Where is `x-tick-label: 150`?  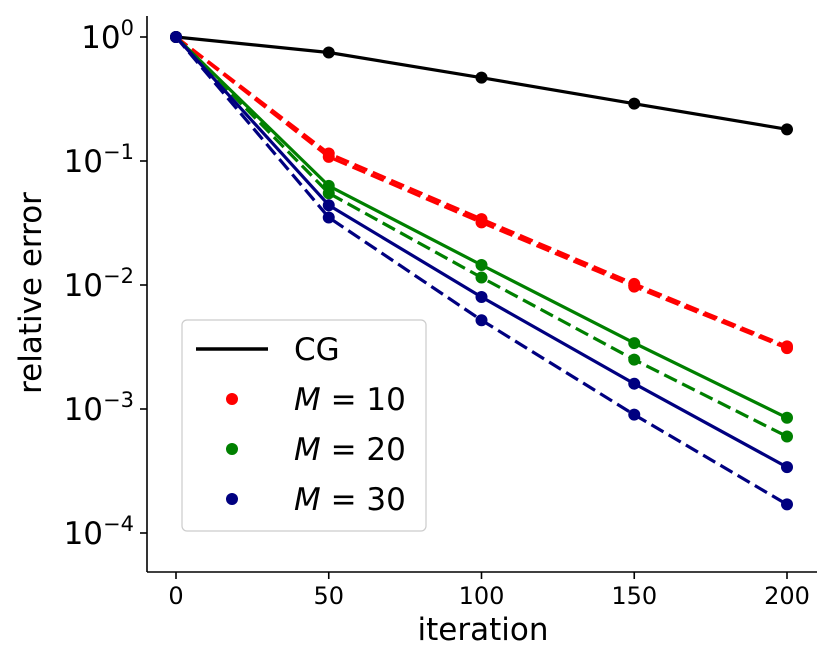
x-tick-label: 150 is located at coordinates (634, 596).